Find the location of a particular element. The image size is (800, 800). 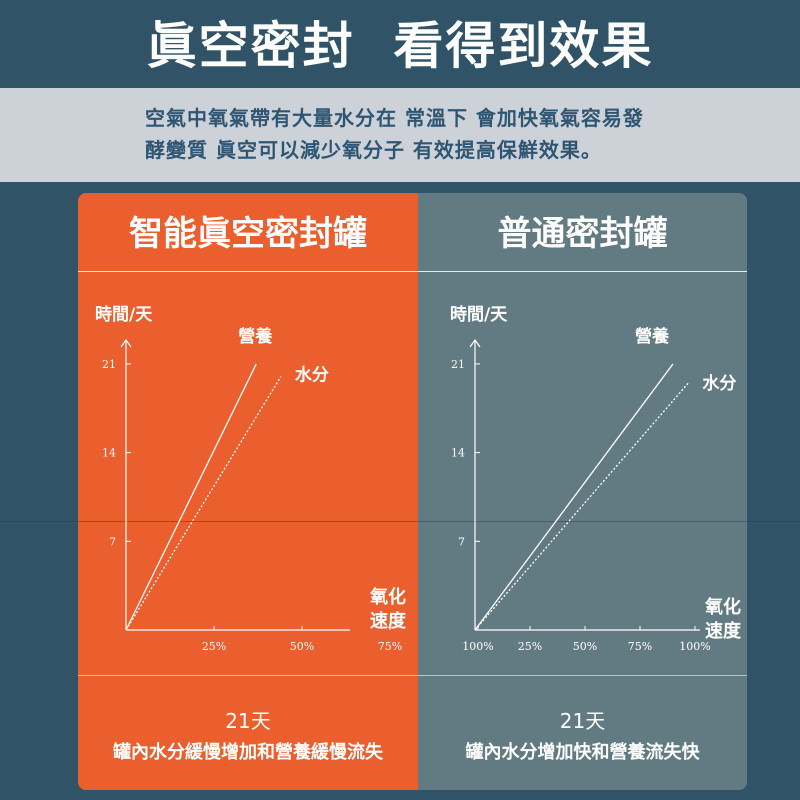

panel-description: 罐內水分增加快和營養流失快 is located at coordinates (582, 752).